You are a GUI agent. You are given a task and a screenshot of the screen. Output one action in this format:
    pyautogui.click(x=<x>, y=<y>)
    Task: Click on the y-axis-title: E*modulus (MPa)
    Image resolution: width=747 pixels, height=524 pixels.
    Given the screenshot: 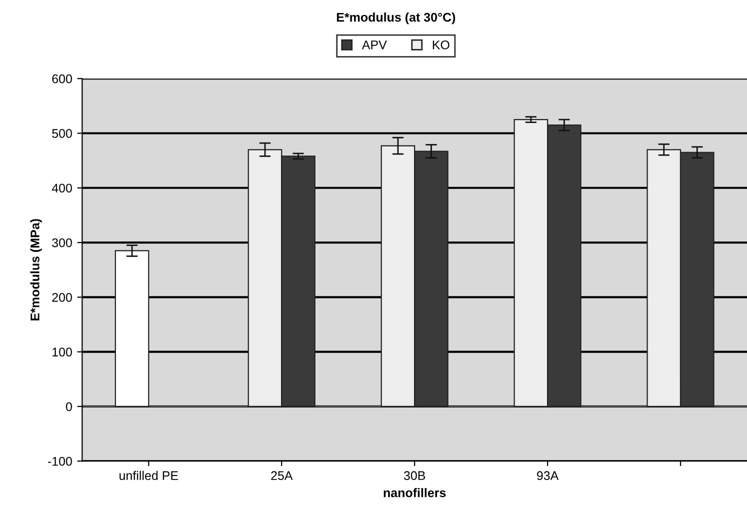 What is the action you would take?
    pyautogui.click(x=36, y=269)
    